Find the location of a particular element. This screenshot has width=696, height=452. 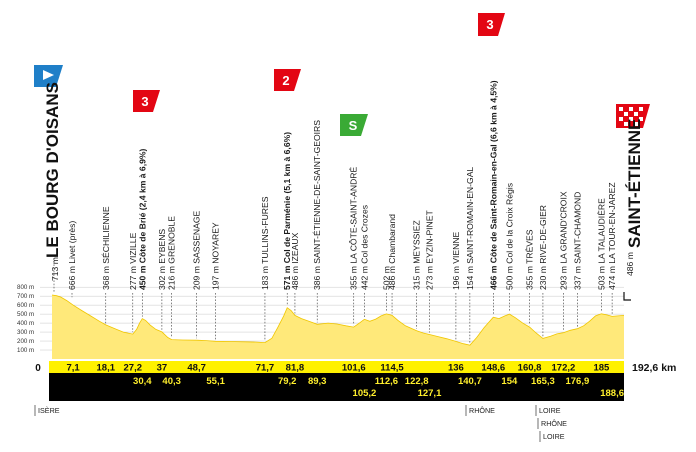

km-marker: 48,7 is located at coordinates (196, 368).